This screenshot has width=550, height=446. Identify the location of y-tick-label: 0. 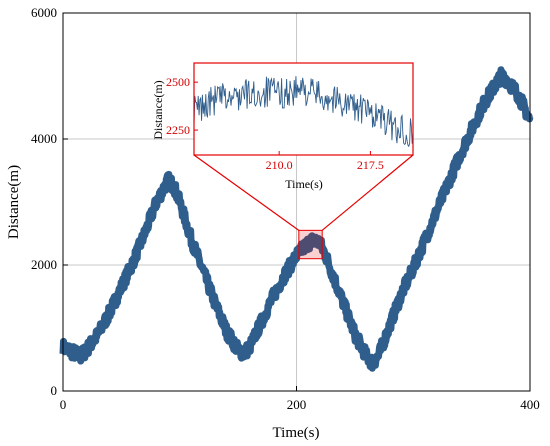
(54, 390).